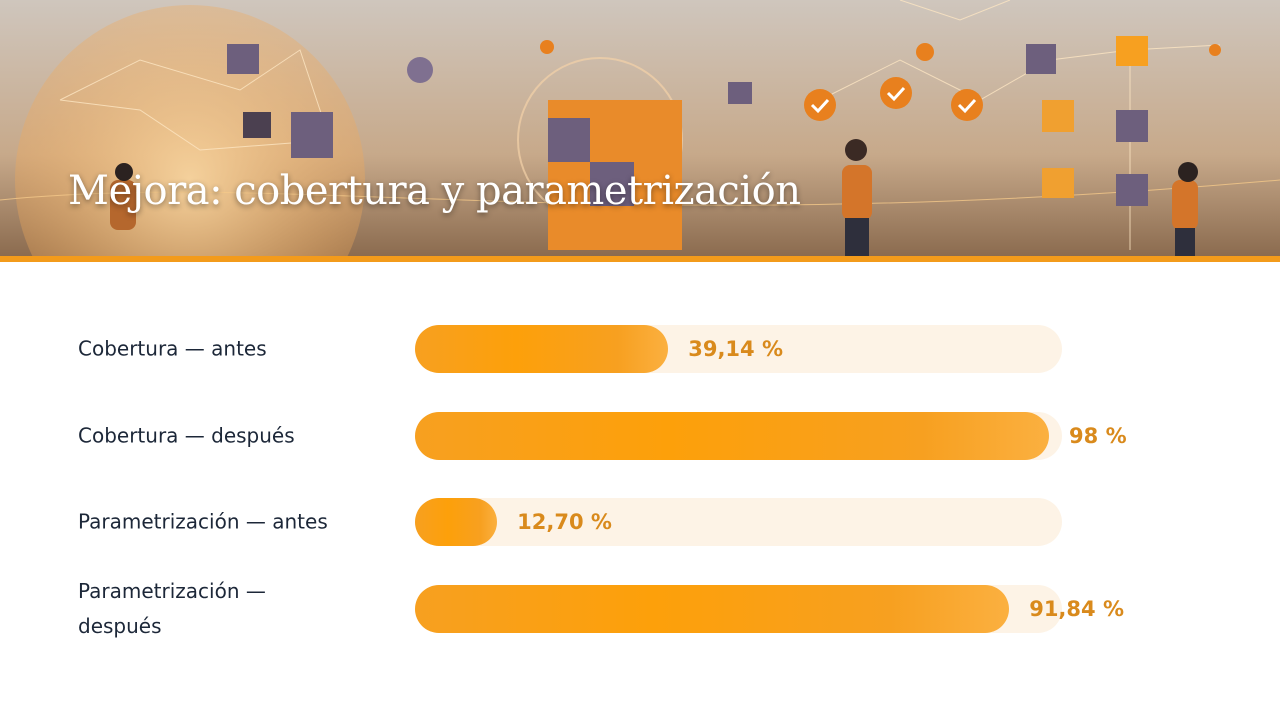 This screenshot has height=720, width=1280. I want to click on value-label: 39,14 %, so click(736, 349).